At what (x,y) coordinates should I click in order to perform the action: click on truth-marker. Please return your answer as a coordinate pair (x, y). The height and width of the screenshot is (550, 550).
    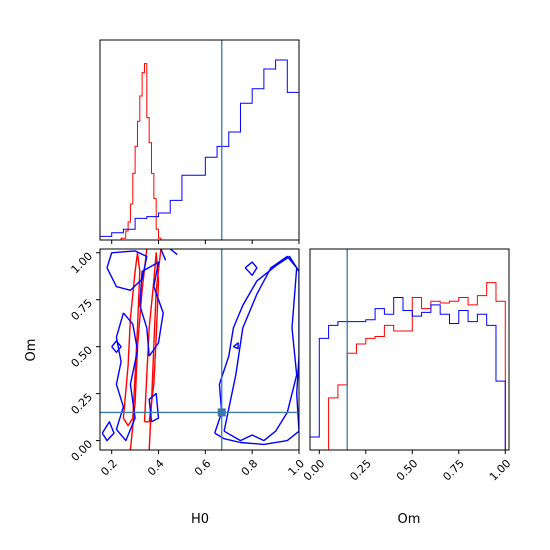
    Looking at the image, I should click on (221, 412).